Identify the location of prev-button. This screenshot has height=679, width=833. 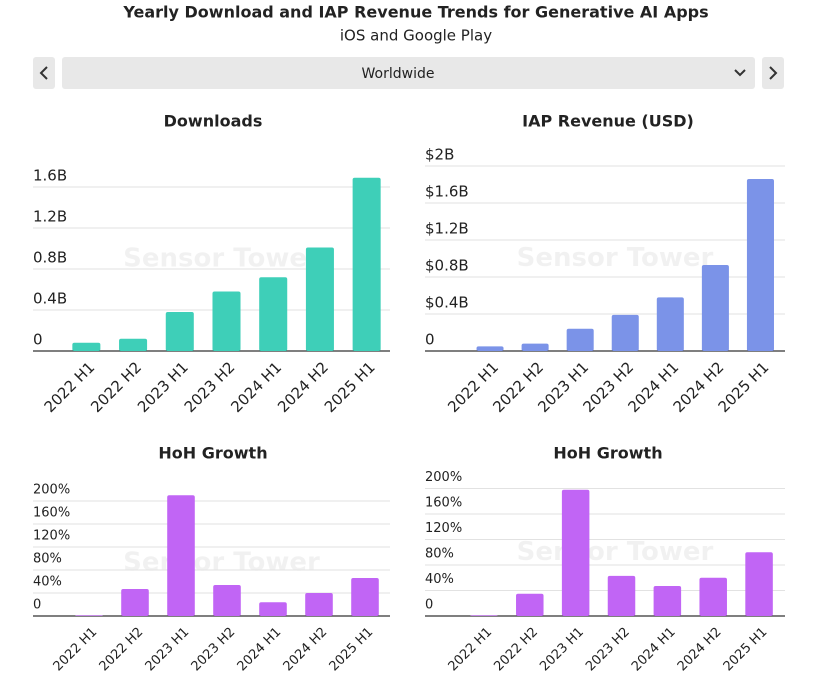
(44, 73).